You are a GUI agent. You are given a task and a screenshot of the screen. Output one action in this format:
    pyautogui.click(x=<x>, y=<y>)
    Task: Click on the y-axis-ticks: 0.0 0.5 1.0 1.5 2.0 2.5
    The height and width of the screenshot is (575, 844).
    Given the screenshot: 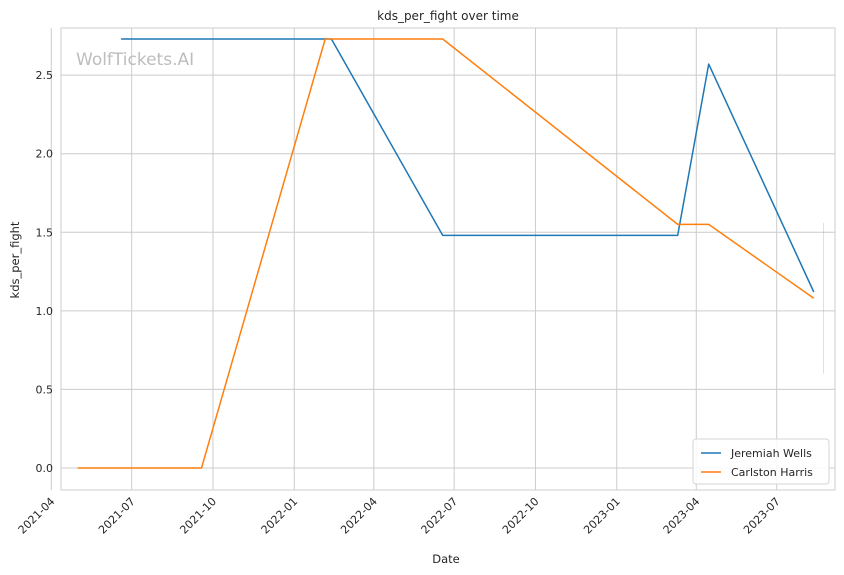 What is the action you would take?
    pyautogui.click(x=45, y=272)
    